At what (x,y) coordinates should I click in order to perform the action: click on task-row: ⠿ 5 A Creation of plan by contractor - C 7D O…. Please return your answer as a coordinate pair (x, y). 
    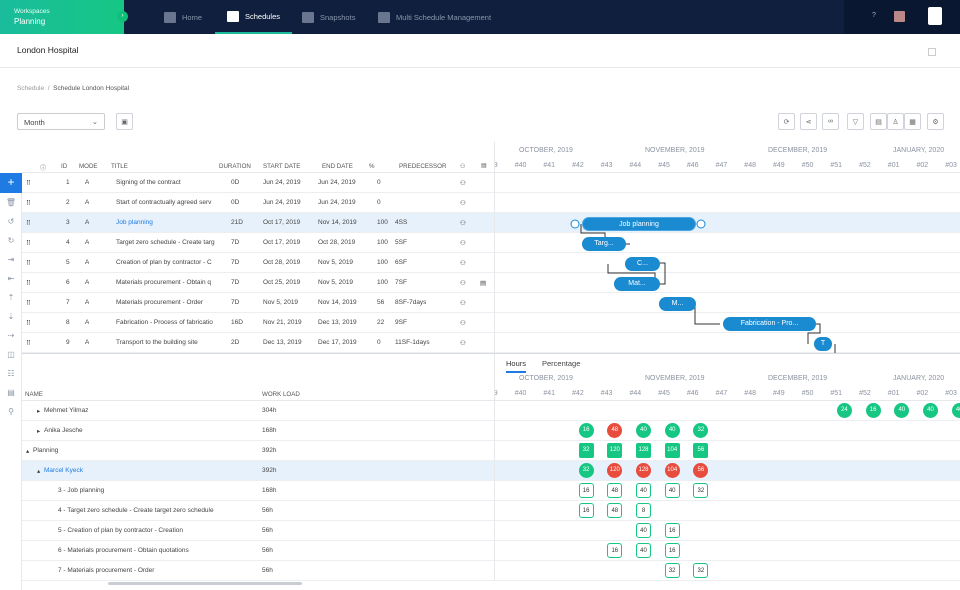
    Looking at the image, I should click on (258, 263).